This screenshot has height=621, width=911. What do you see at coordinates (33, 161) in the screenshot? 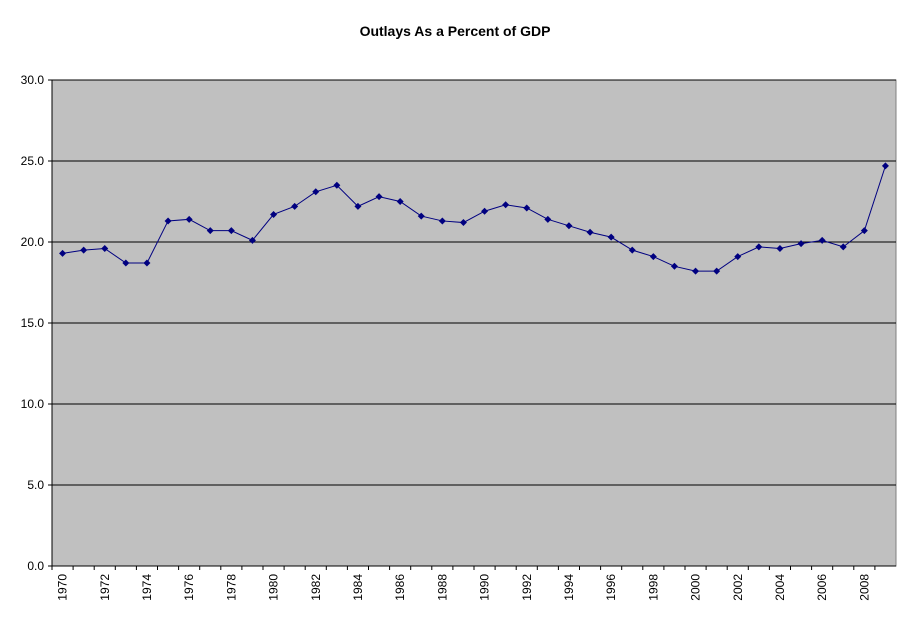
I see `y-tick-label: 25.0` at bounding box center [33, 161].